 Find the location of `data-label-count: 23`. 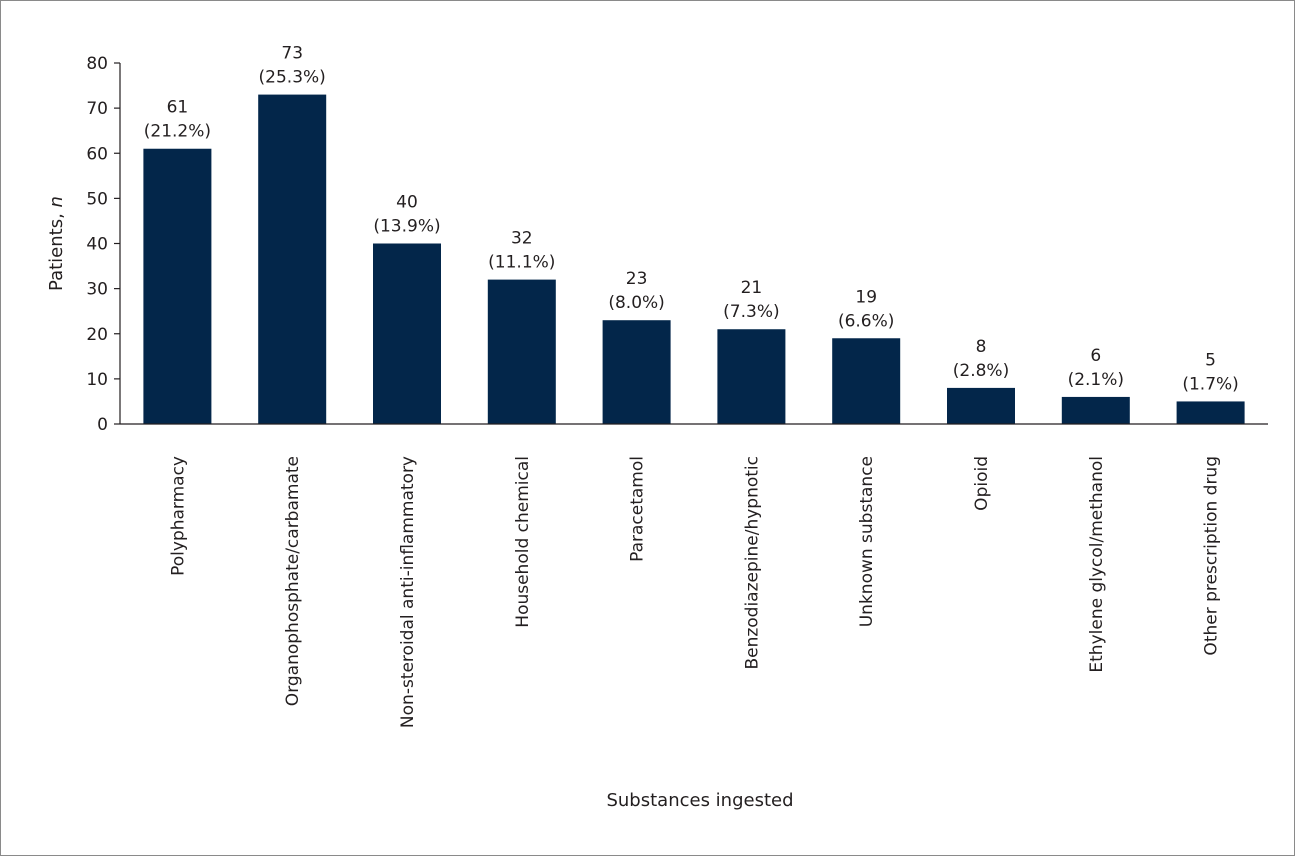

data-label-count: 23 is located at coordinates (637, 279).